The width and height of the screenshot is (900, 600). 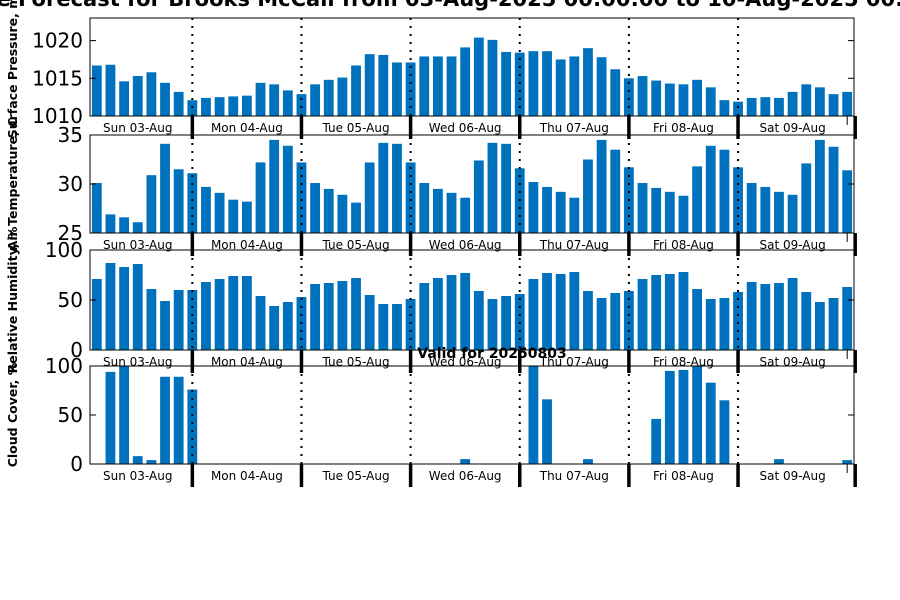 I want to click on y-tick-label: 100, so click(x=64, y=250).